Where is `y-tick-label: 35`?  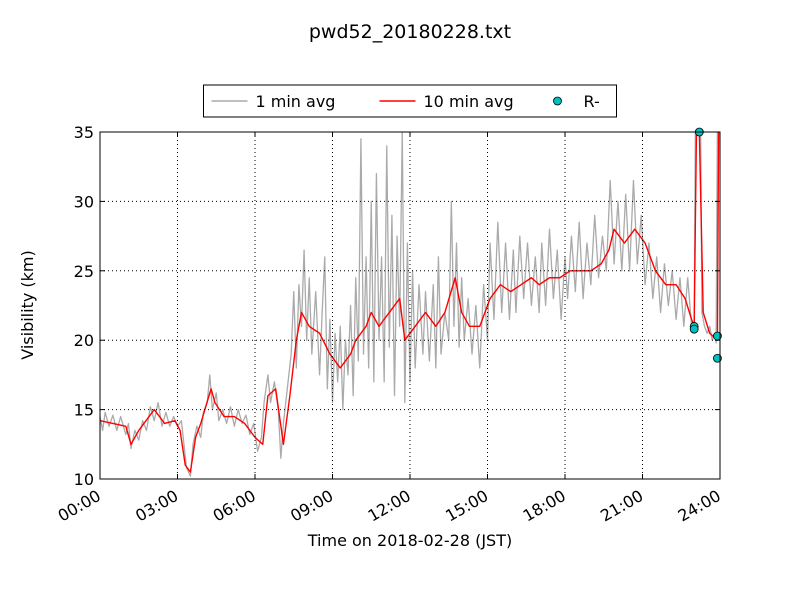 y-tick-label: 35 is located at coordinates (84, 132).